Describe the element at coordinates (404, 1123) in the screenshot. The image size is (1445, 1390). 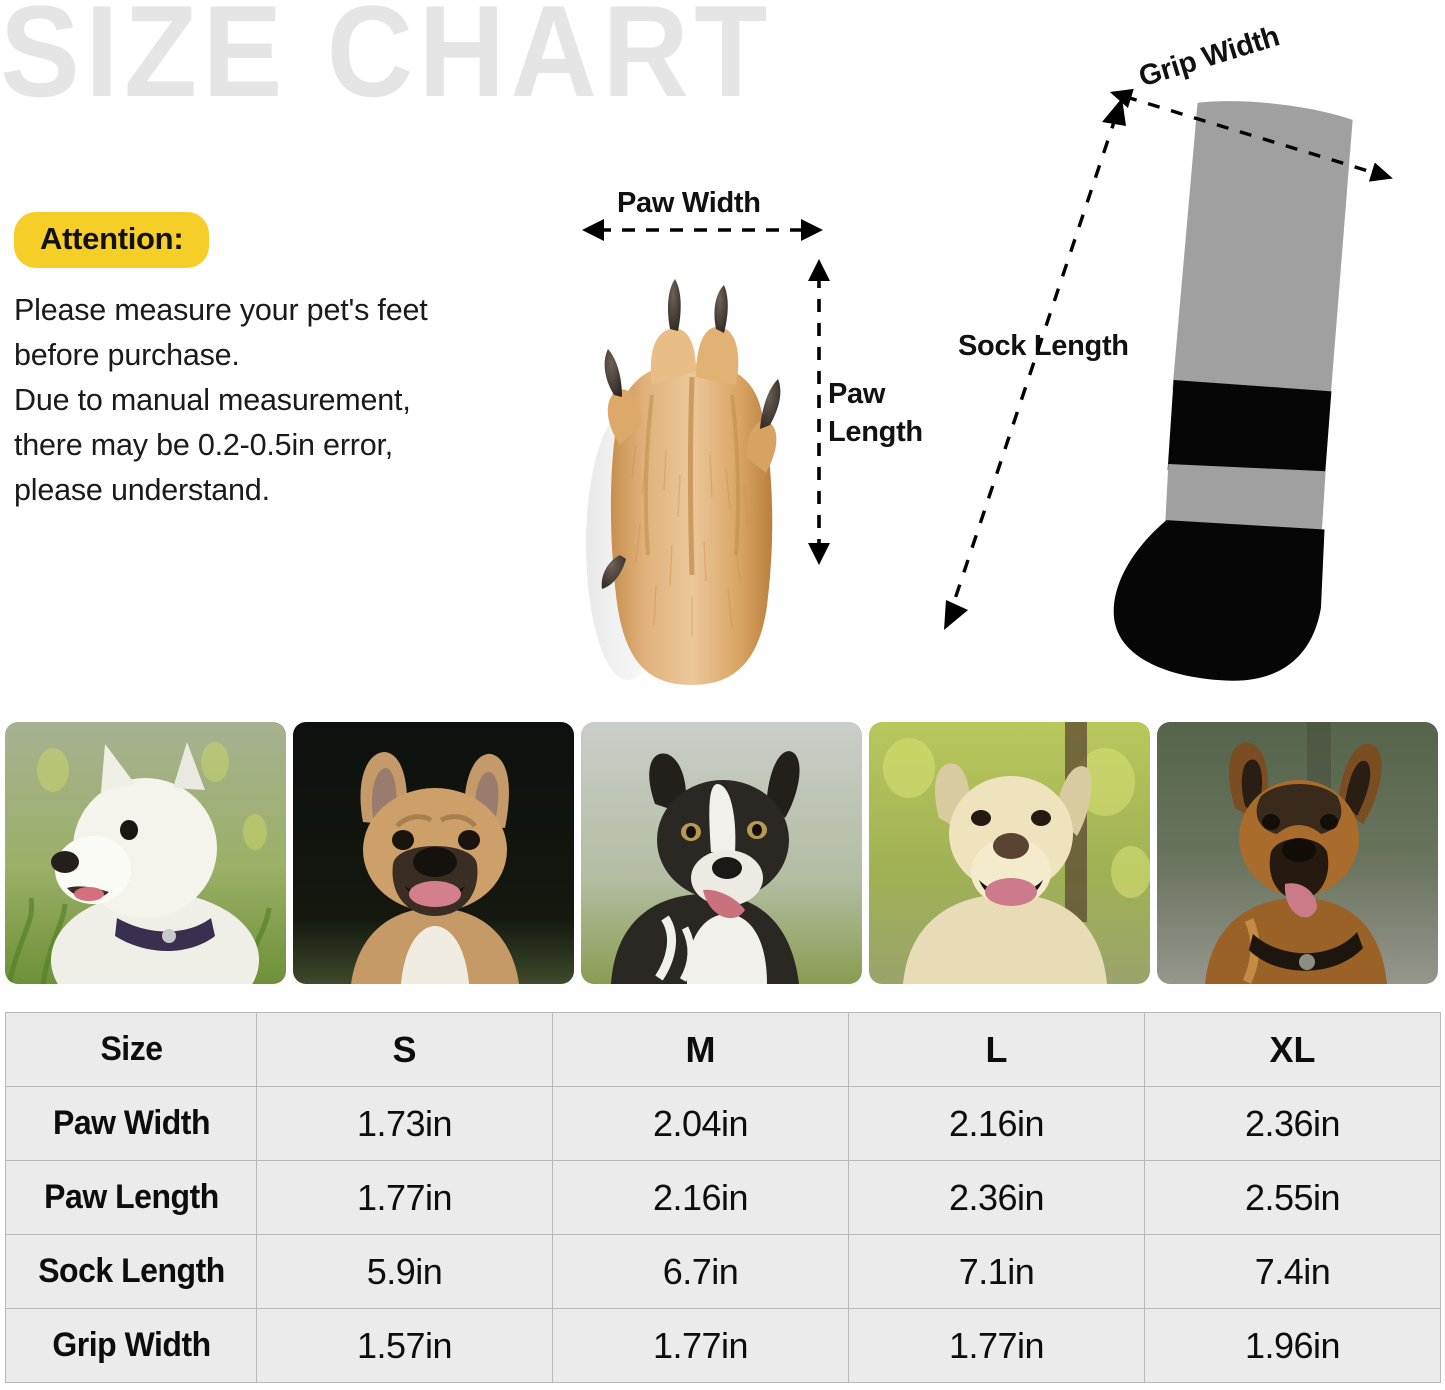
I see `cell-paw-width-s: 1.73in` at that location.